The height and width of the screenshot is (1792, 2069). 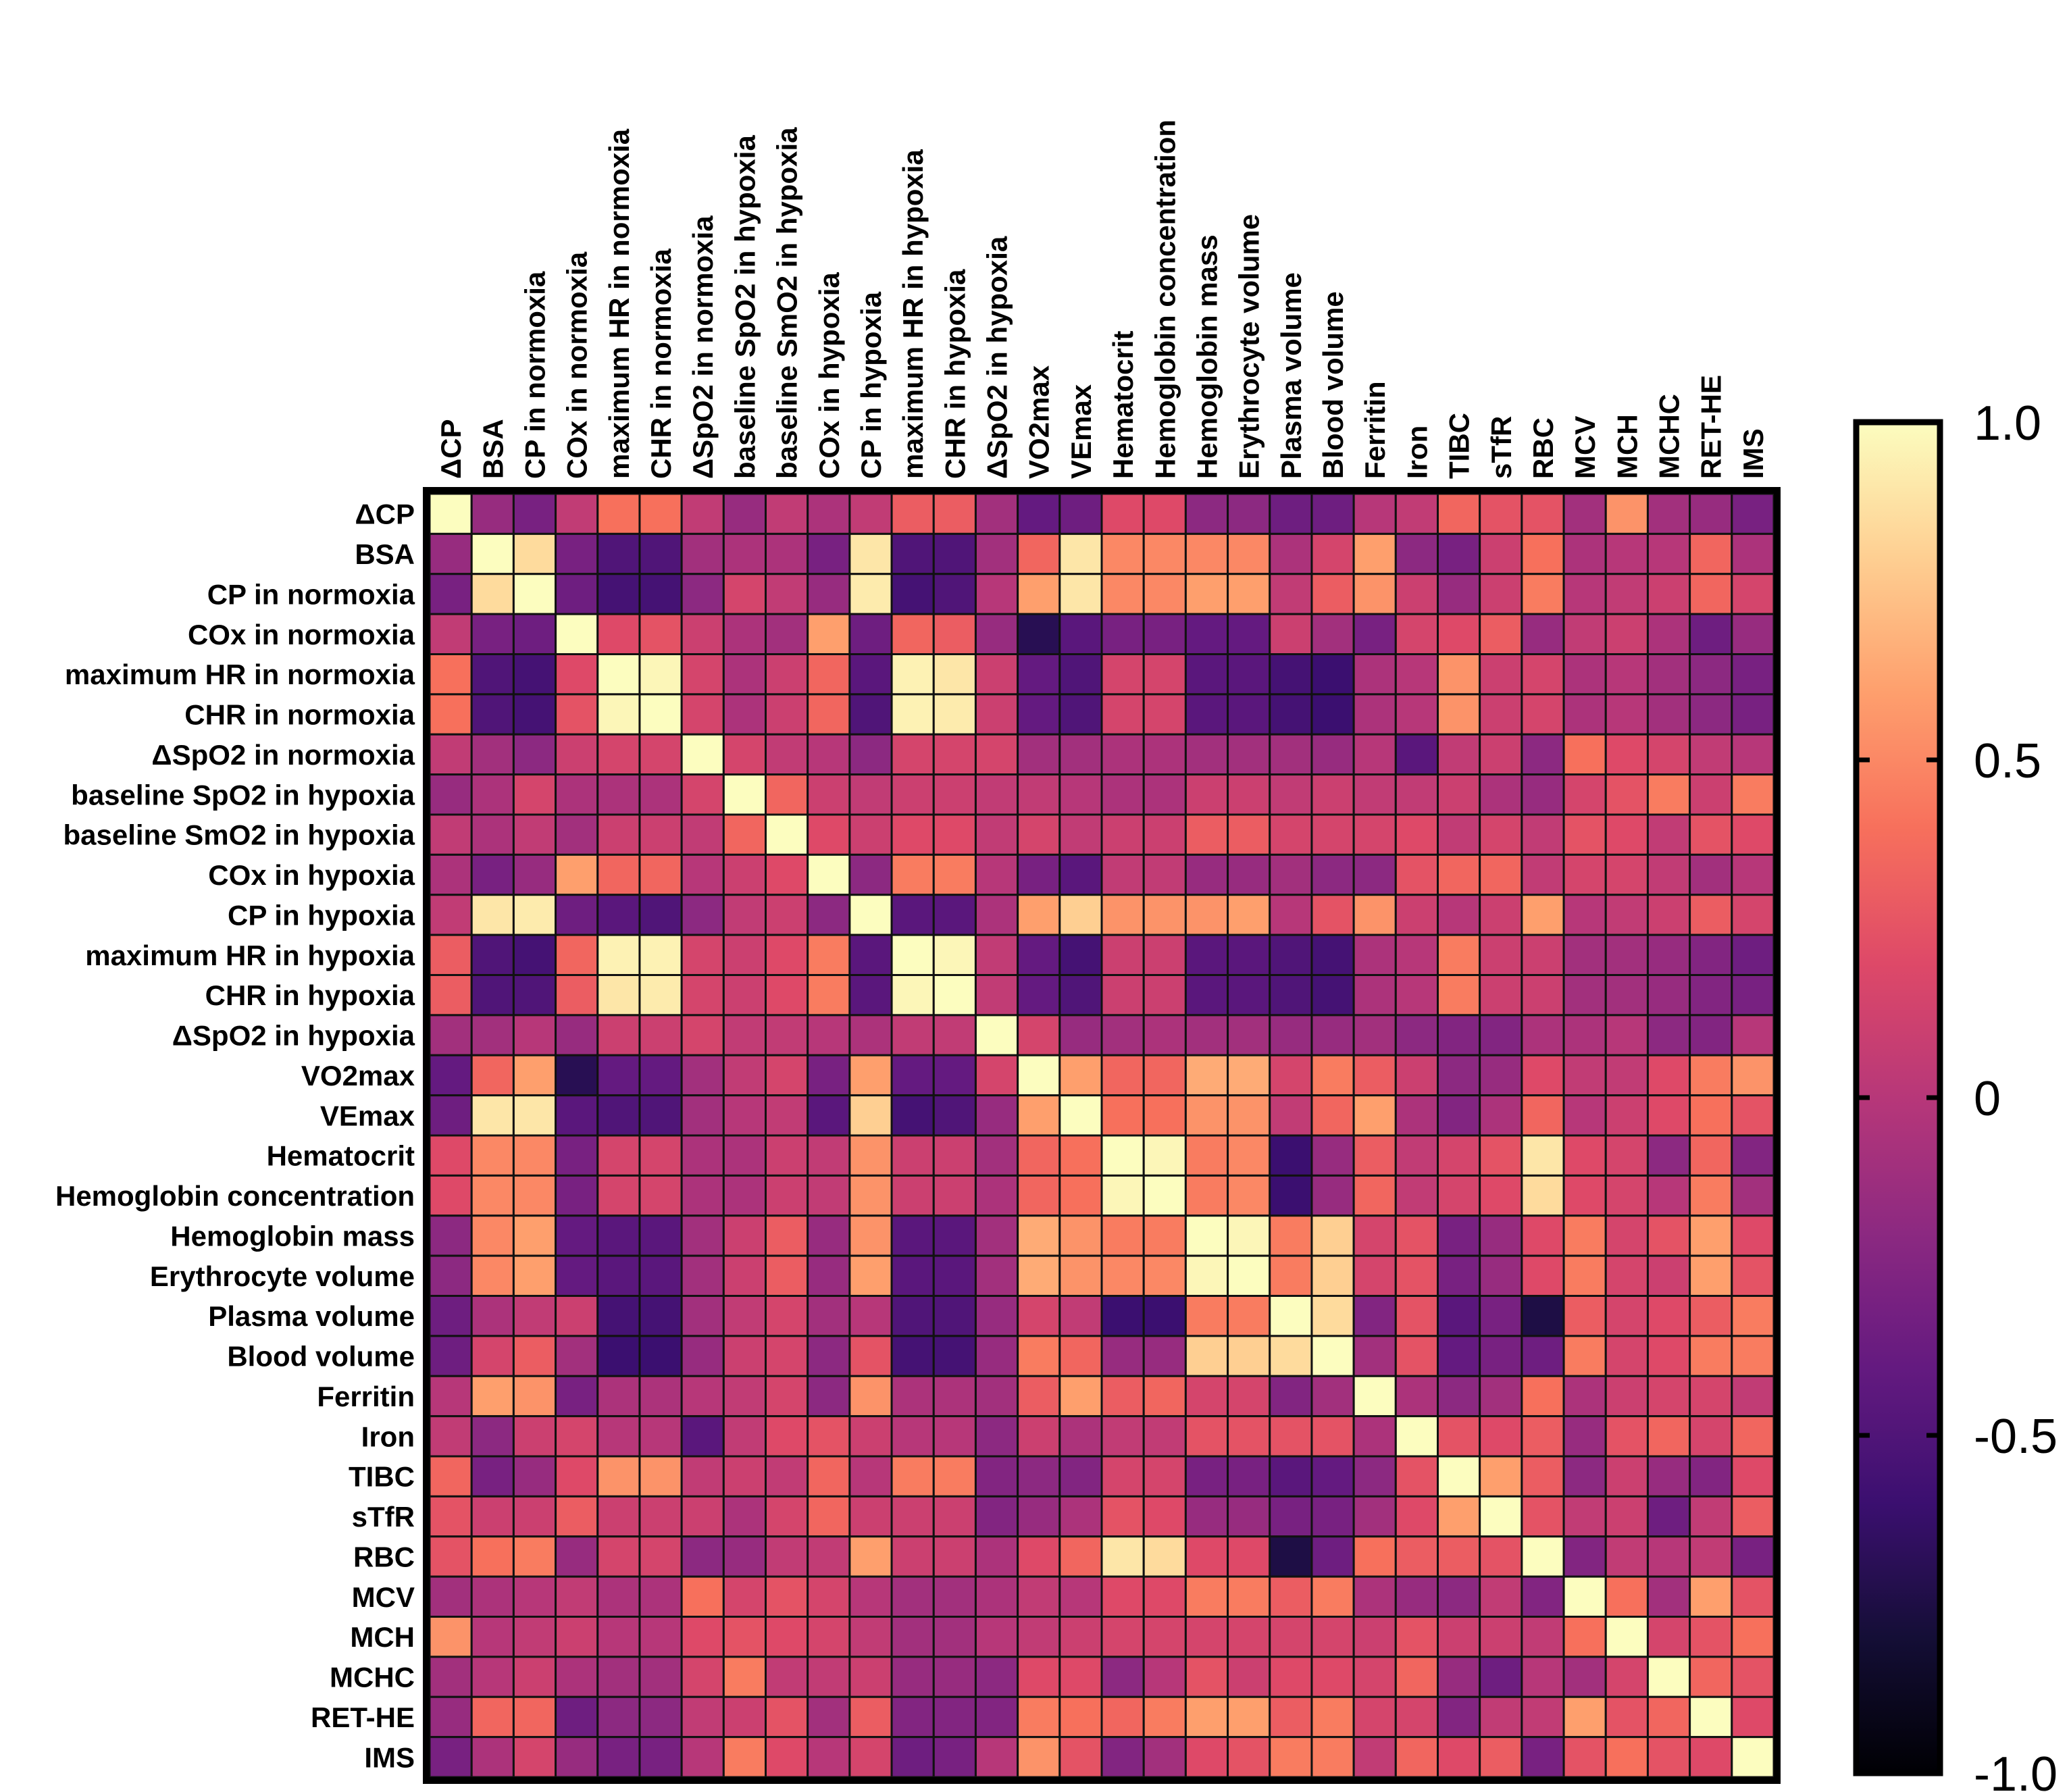 I want to click on row-label: MCHC, so click(x=372, y=1677).